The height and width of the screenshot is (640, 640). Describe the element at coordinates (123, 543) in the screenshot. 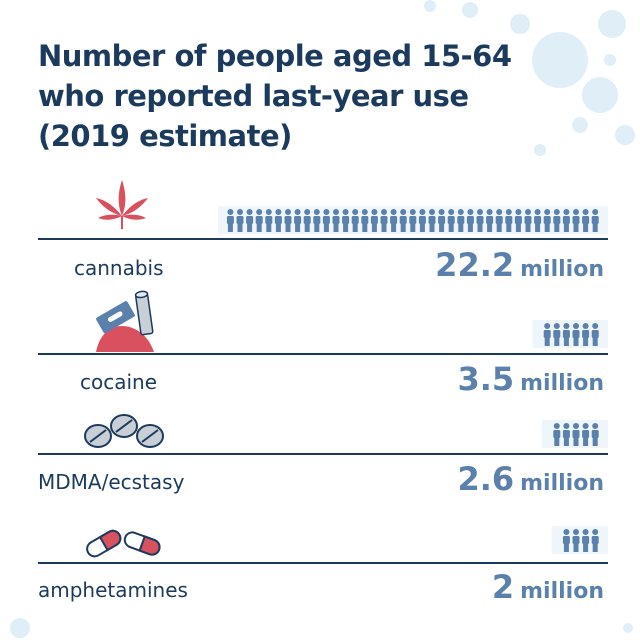

I see `capsules-icon` at that location.